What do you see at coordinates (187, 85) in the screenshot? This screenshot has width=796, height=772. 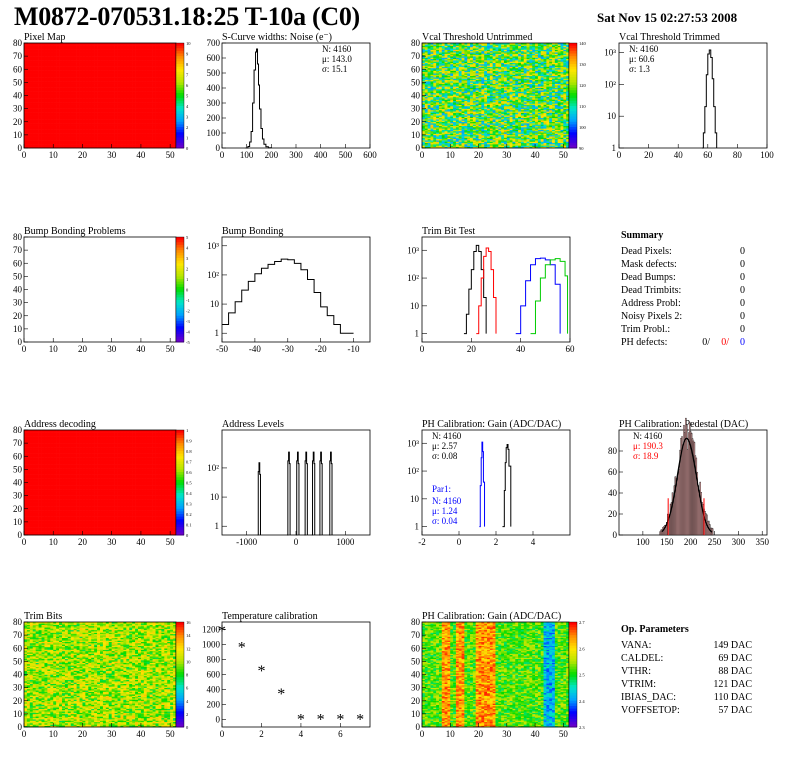 I see `palette-label: 6` at bounding box center [187, 85].